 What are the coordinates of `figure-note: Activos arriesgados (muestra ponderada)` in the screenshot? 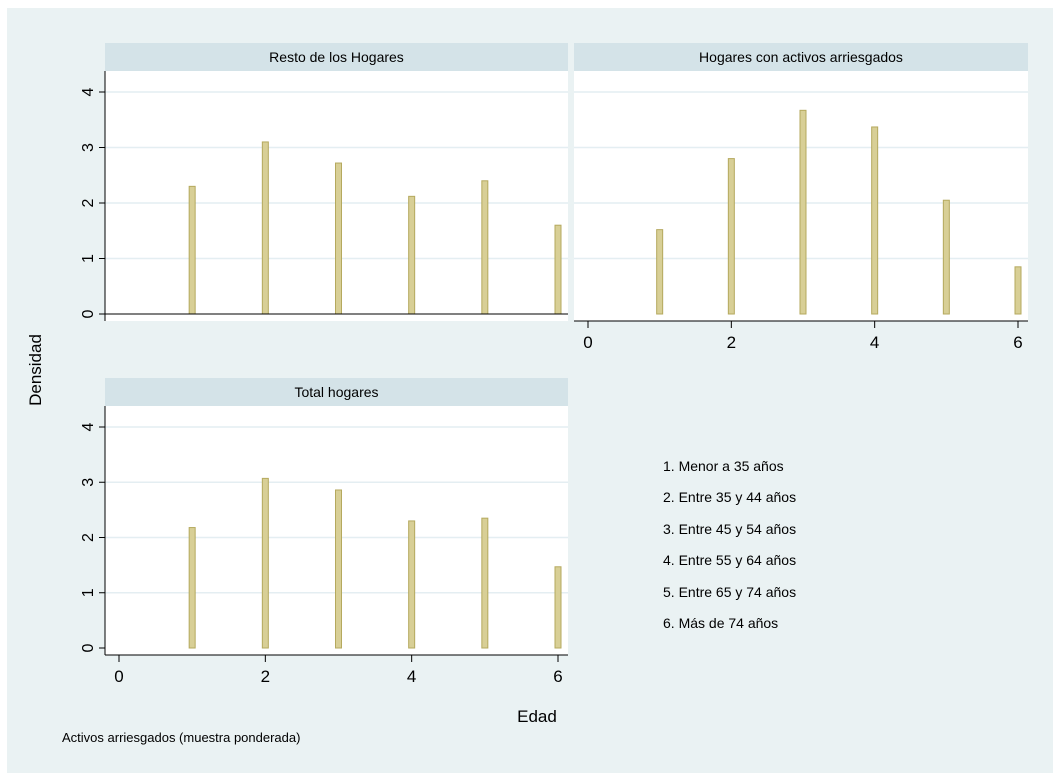 It's located at (181, 737).